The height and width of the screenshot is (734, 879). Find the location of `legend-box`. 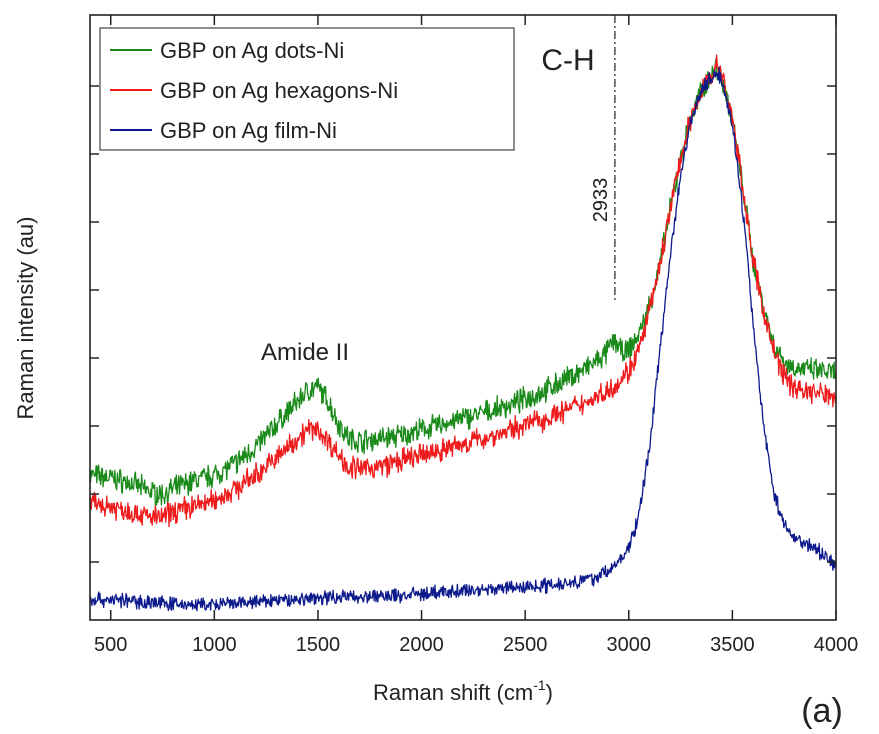

legend-box is located at coordinates (307, 89).